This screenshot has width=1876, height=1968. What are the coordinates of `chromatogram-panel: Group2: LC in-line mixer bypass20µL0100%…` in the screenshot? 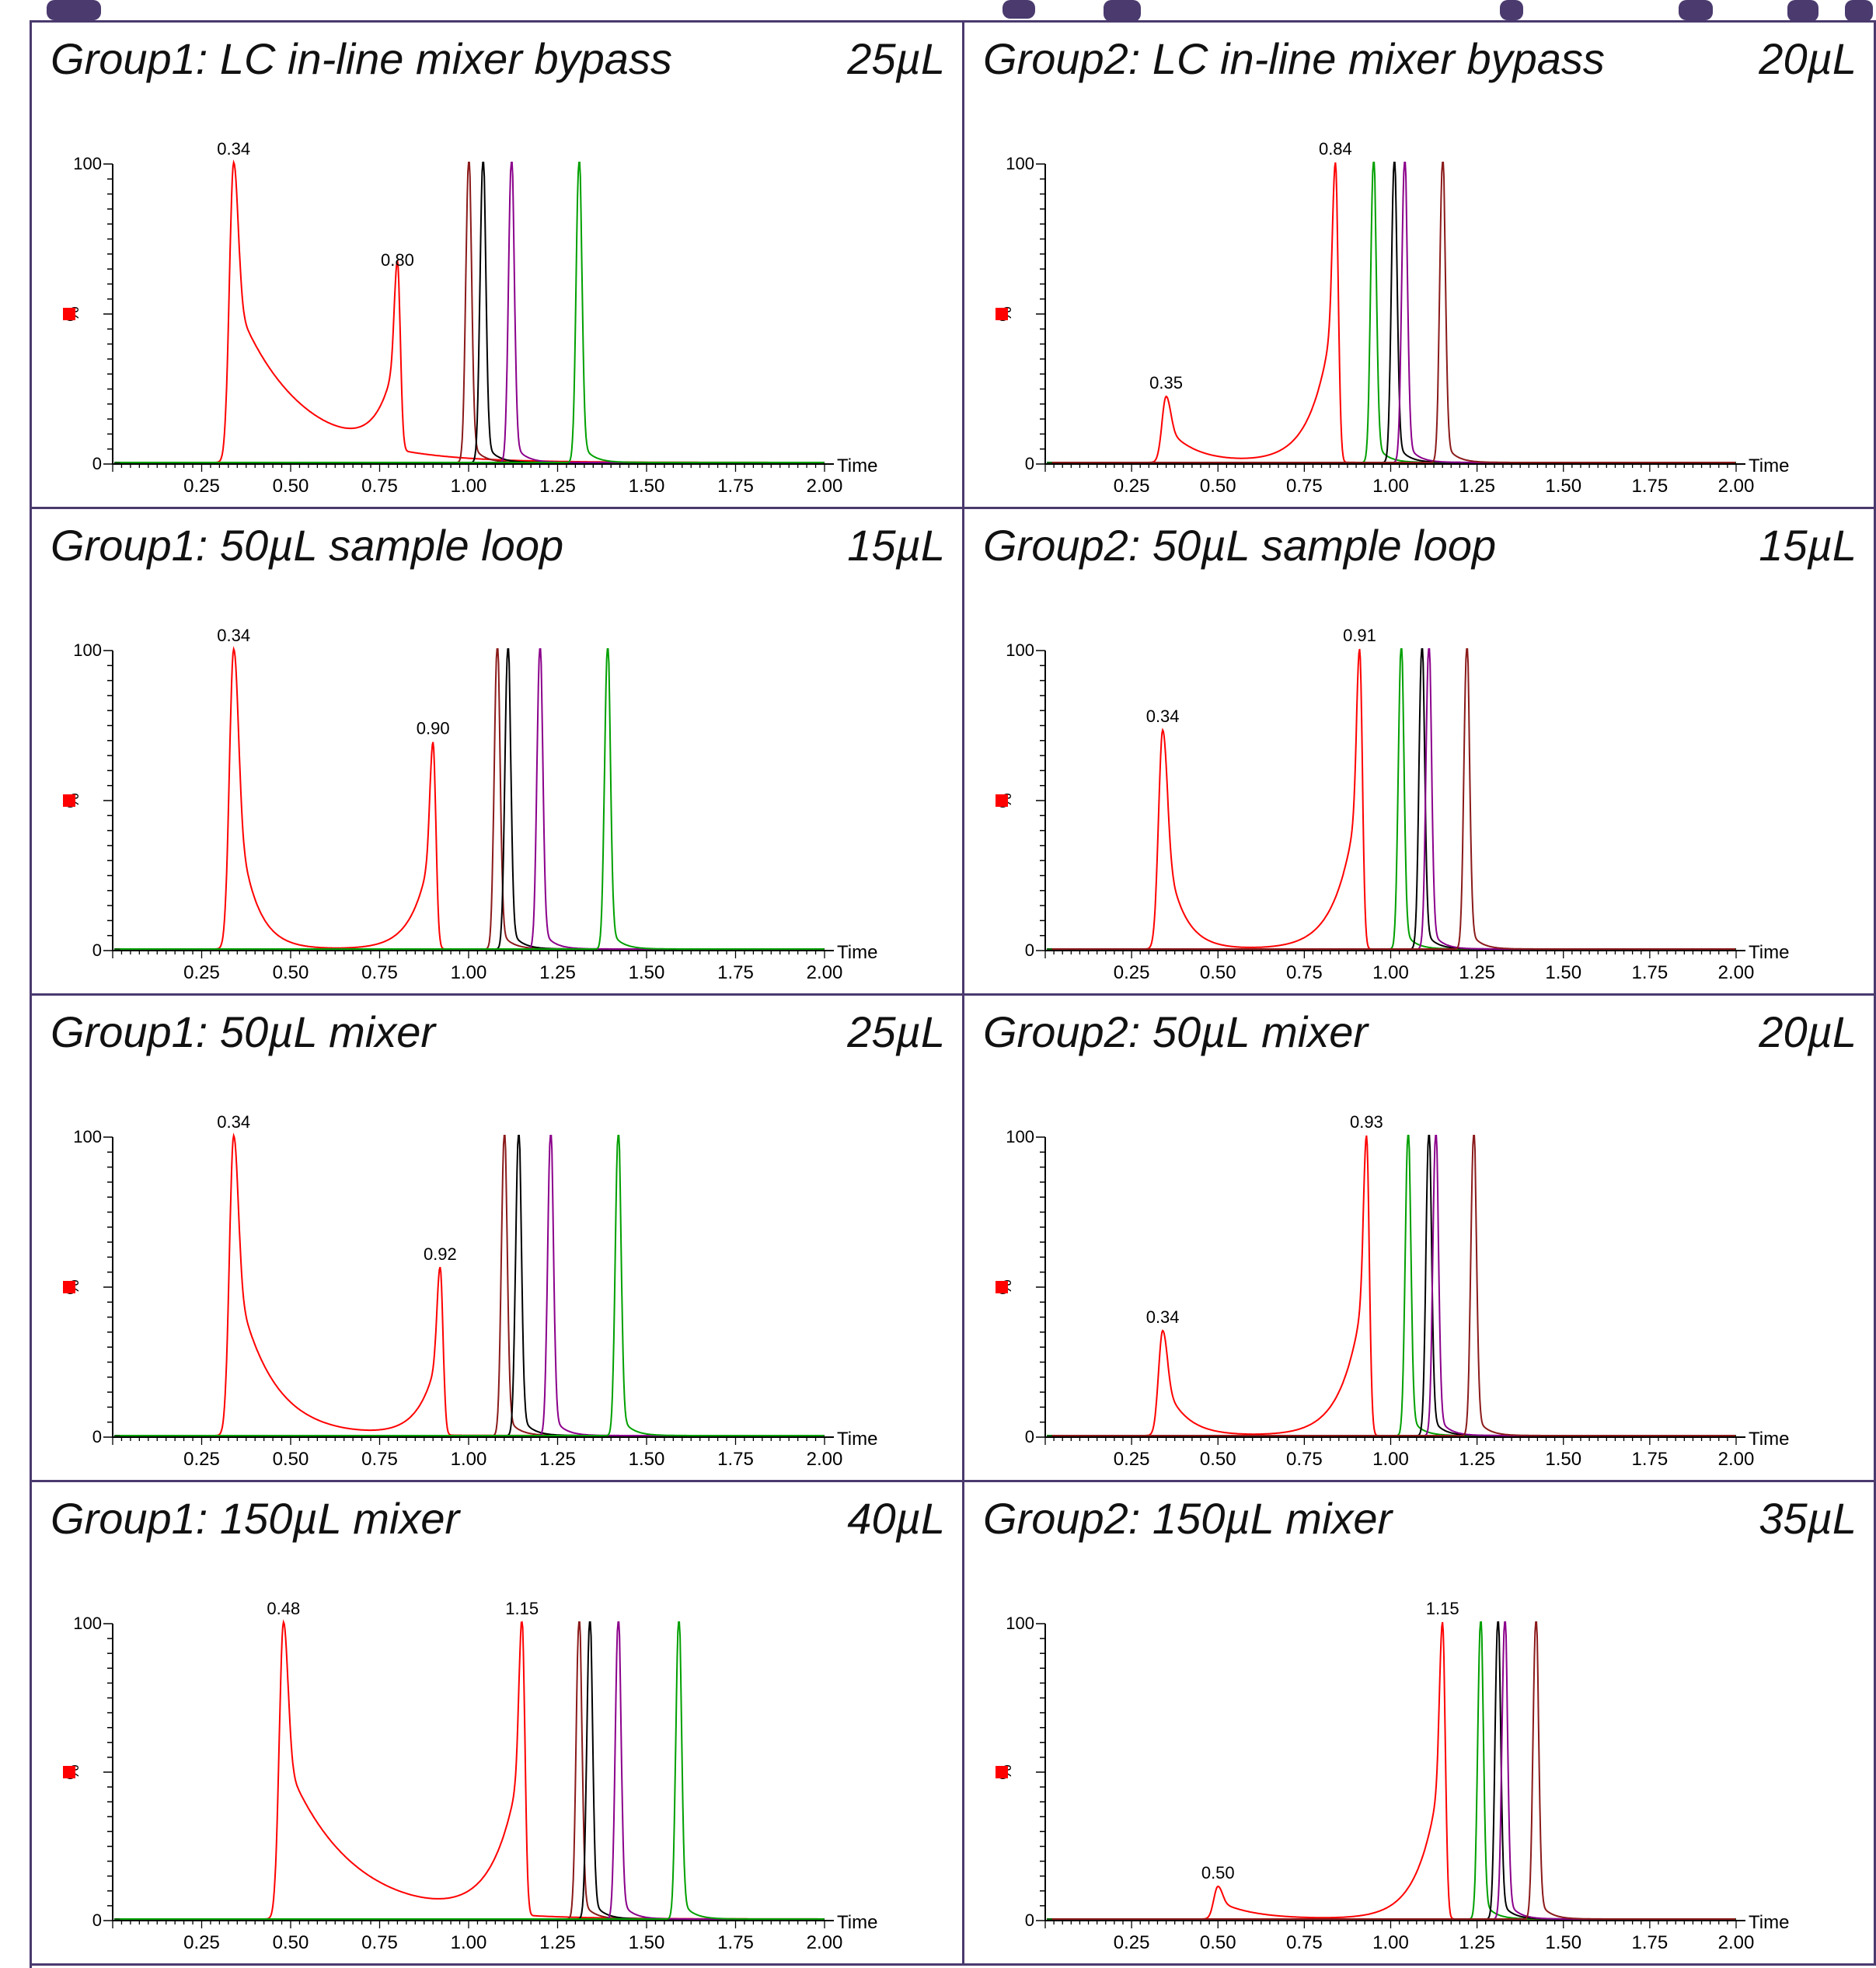 It's located at (1420, 266).